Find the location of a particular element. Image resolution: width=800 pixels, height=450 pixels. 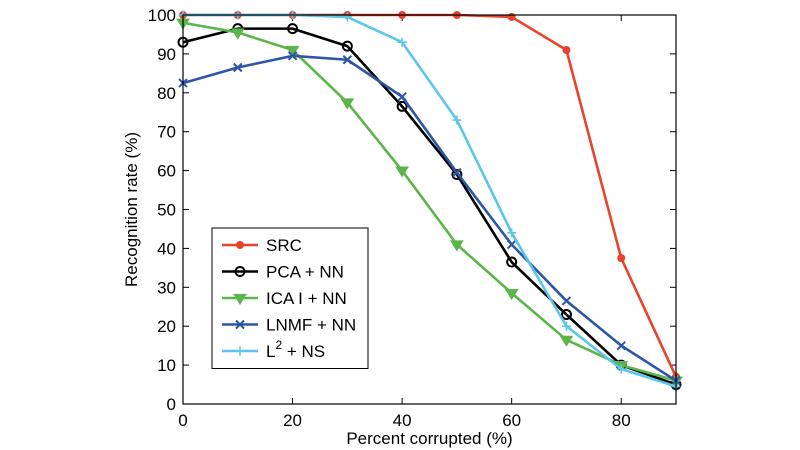

legend-label-superscript: 2 is located at coordinates (278, 345).